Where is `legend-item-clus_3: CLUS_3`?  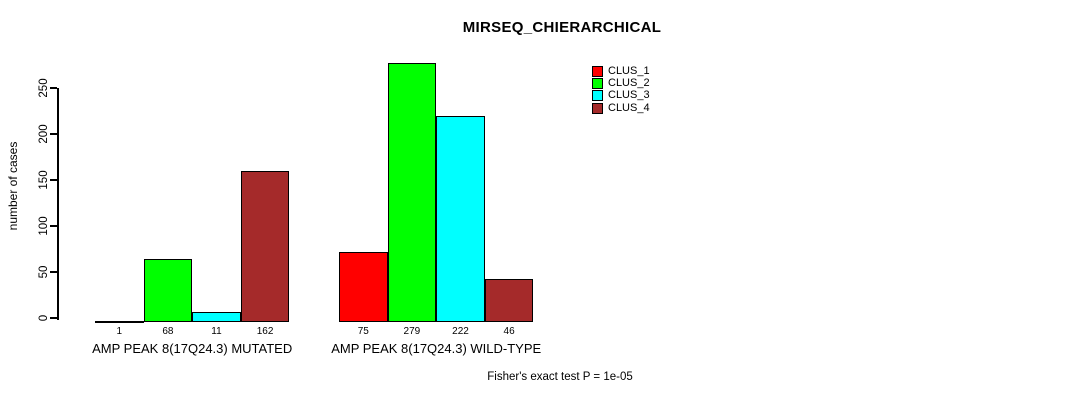
legend-item-clus_3: CLUS_3 is located at coordinates (621, 96).